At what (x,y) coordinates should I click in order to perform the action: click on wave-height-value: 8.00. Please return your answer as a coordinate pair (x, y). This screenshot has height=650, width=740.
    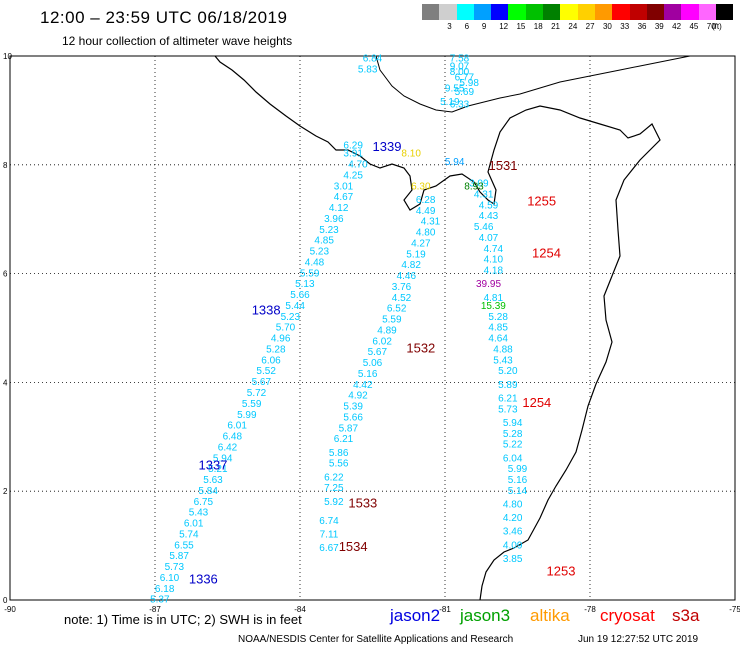
    Looking at the image, I should click on (460, 72).